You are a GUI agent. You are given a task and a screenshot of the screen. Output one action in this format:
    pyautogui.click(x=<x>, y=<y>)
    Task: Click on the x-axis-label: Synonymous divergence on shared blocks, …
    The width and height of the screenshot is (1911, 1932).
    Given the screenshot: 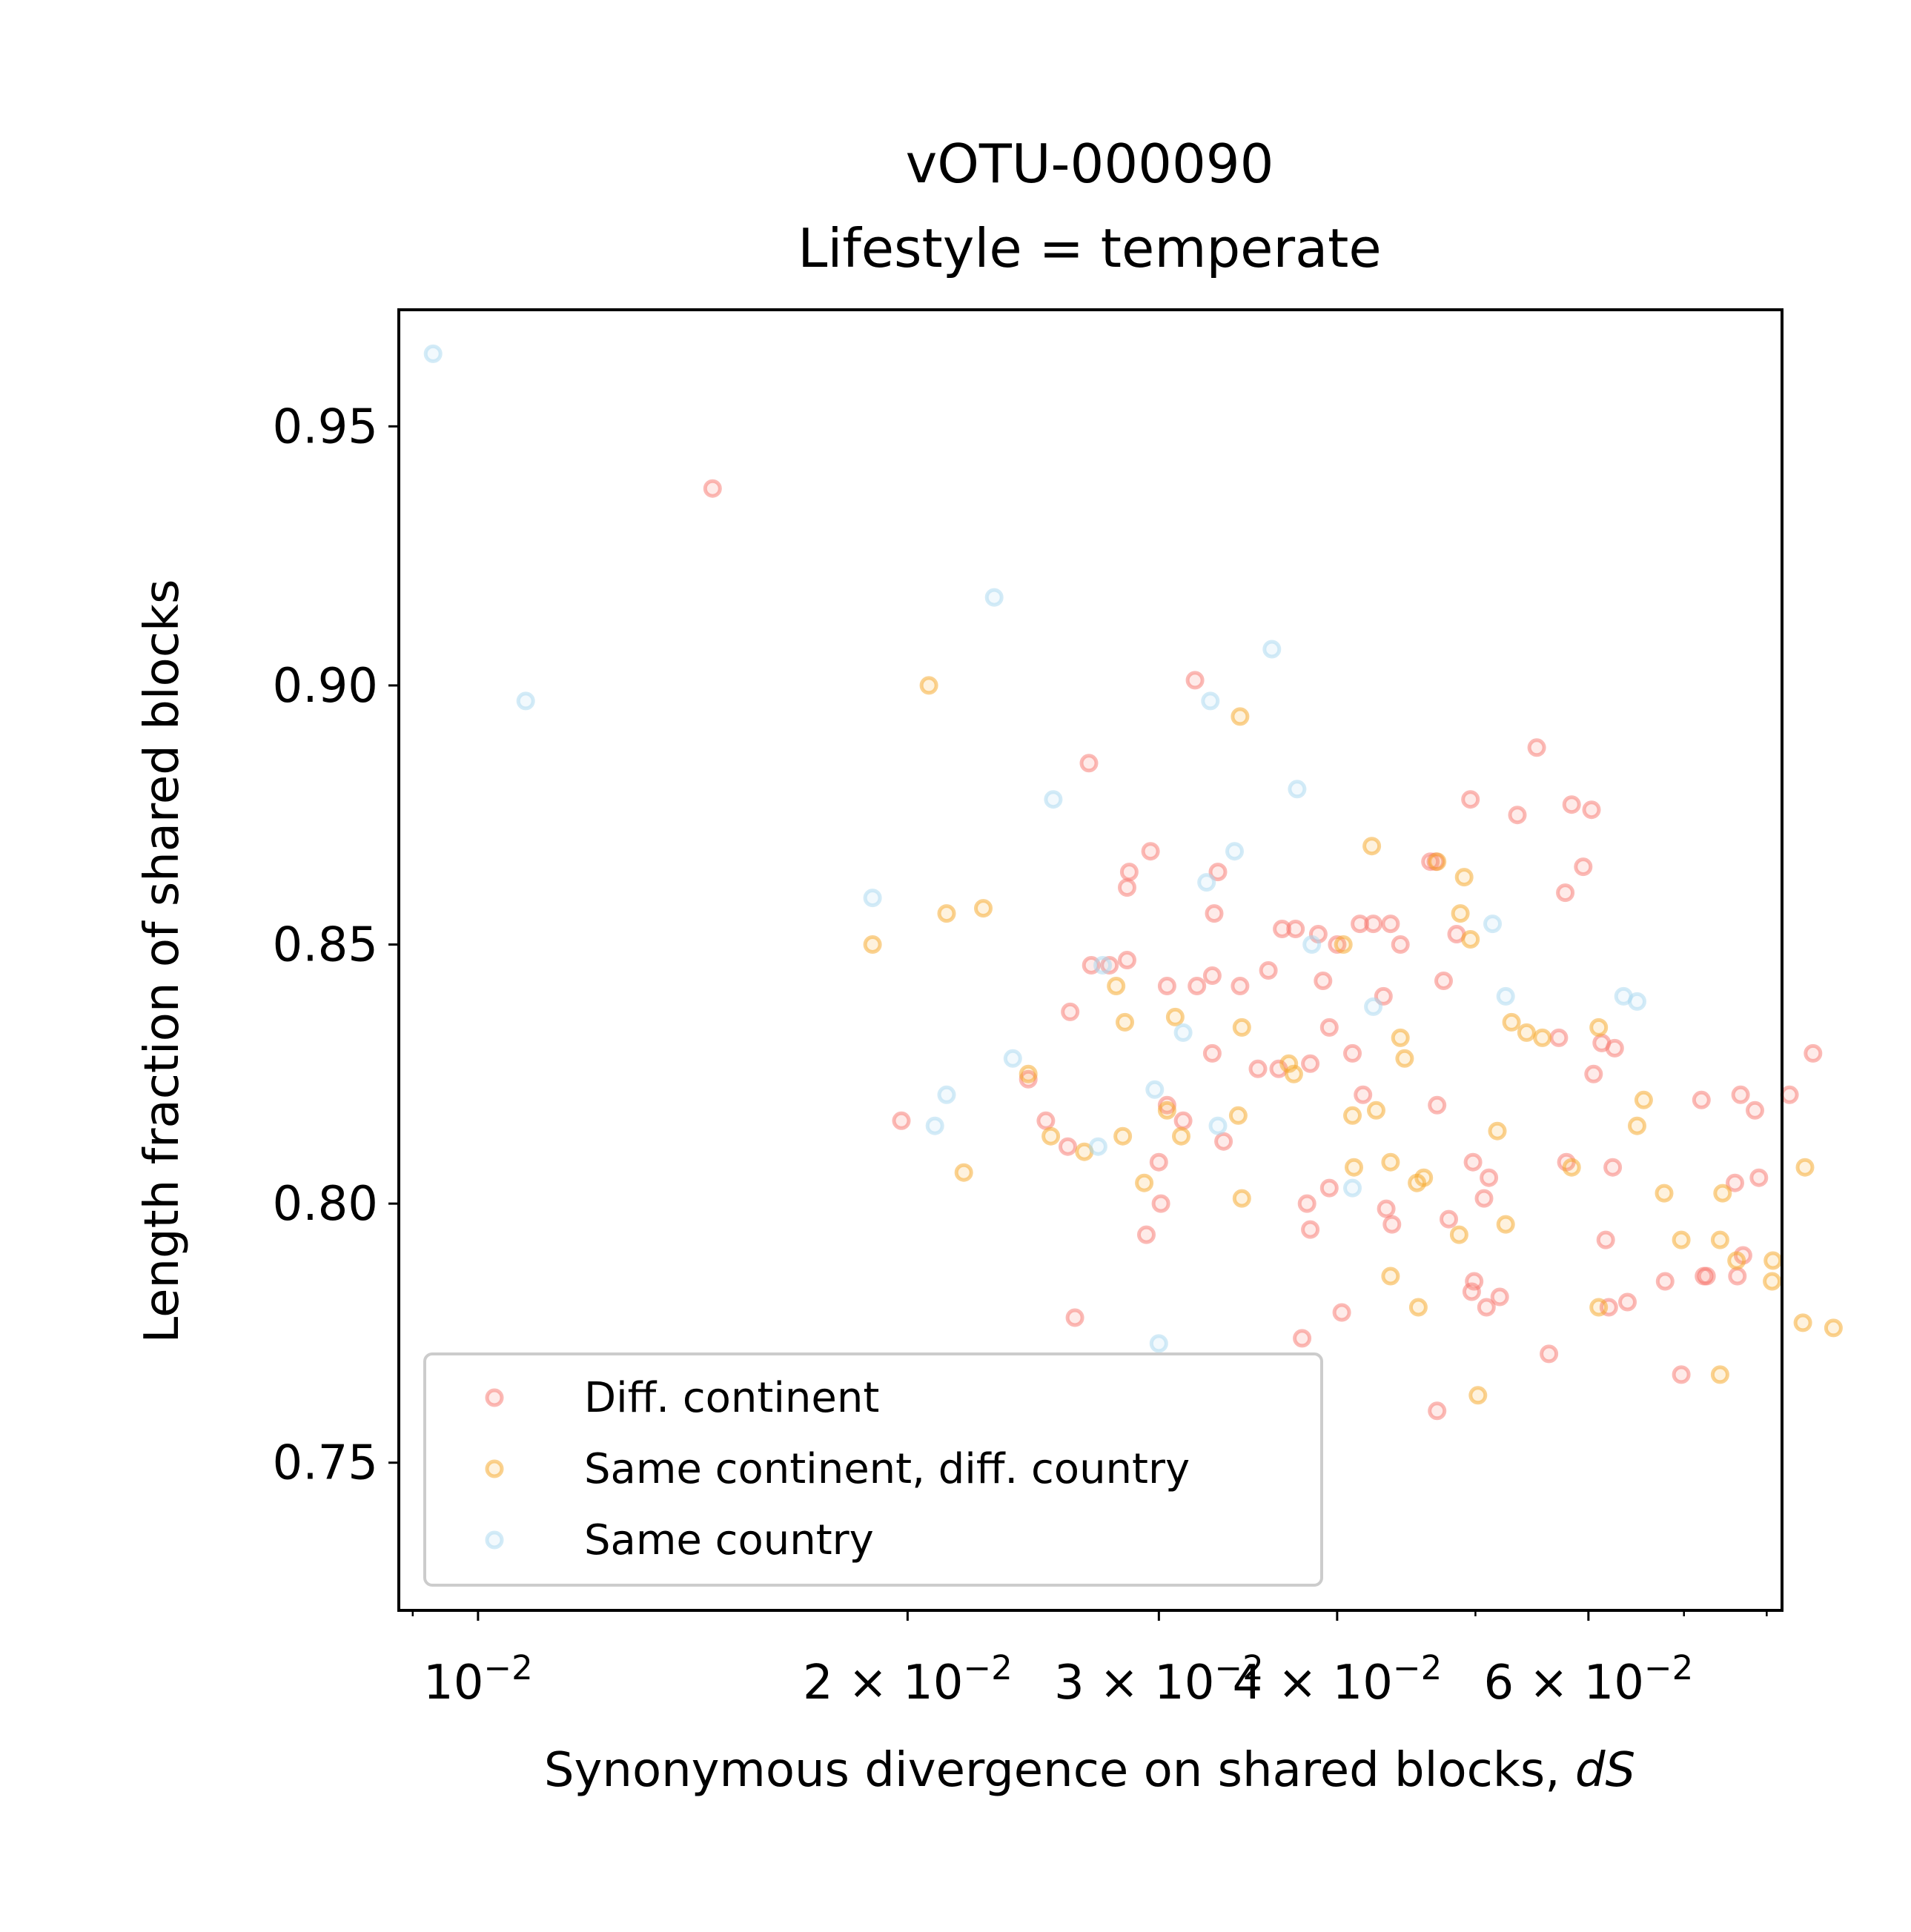 What is the action you would take?
    pyautogui.click(x=1089, y=1770)
    